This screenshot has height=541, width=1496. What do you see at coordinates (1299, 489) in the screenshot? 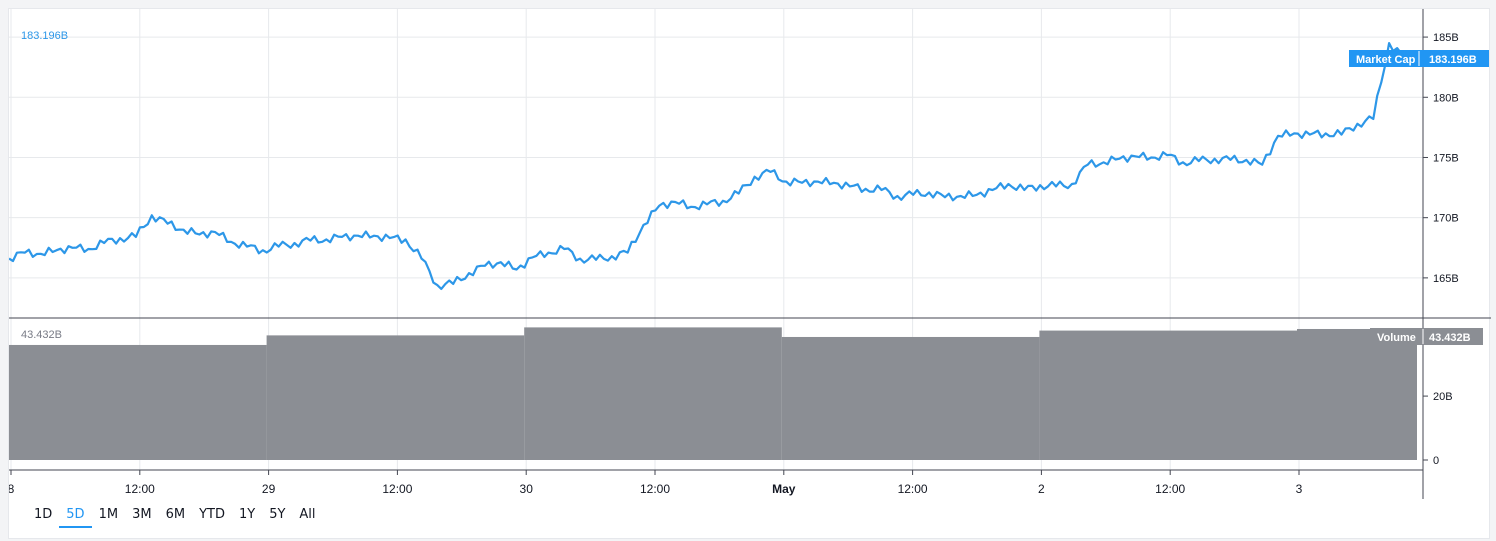
I see `x-tick-label: 3` at bounding box center [1299, 489].